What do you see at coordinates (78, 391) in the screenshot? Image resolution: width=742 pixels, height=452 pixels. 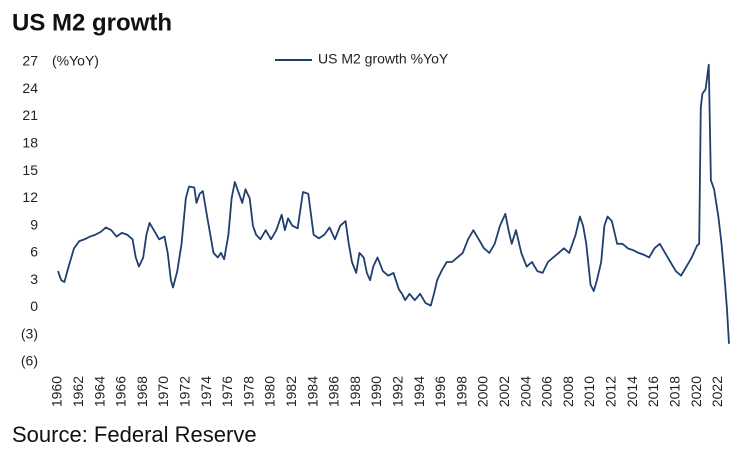 I see `x-tick-label: 1962` at bounding box center [78, 391].